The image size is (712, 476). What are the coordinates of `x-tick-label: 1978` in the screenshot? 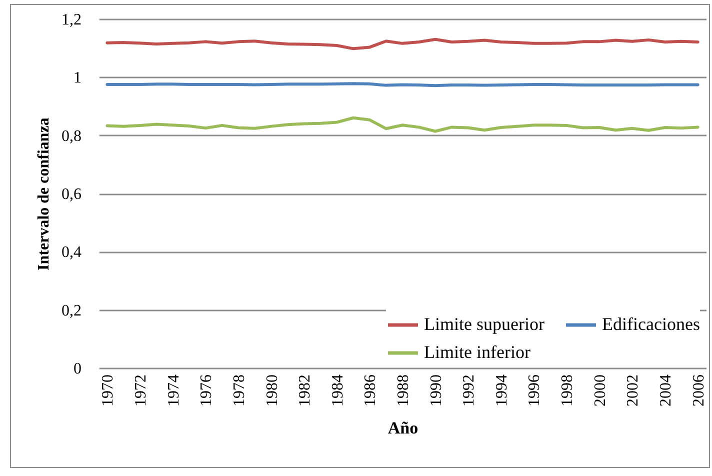 It's located at (239, 390).